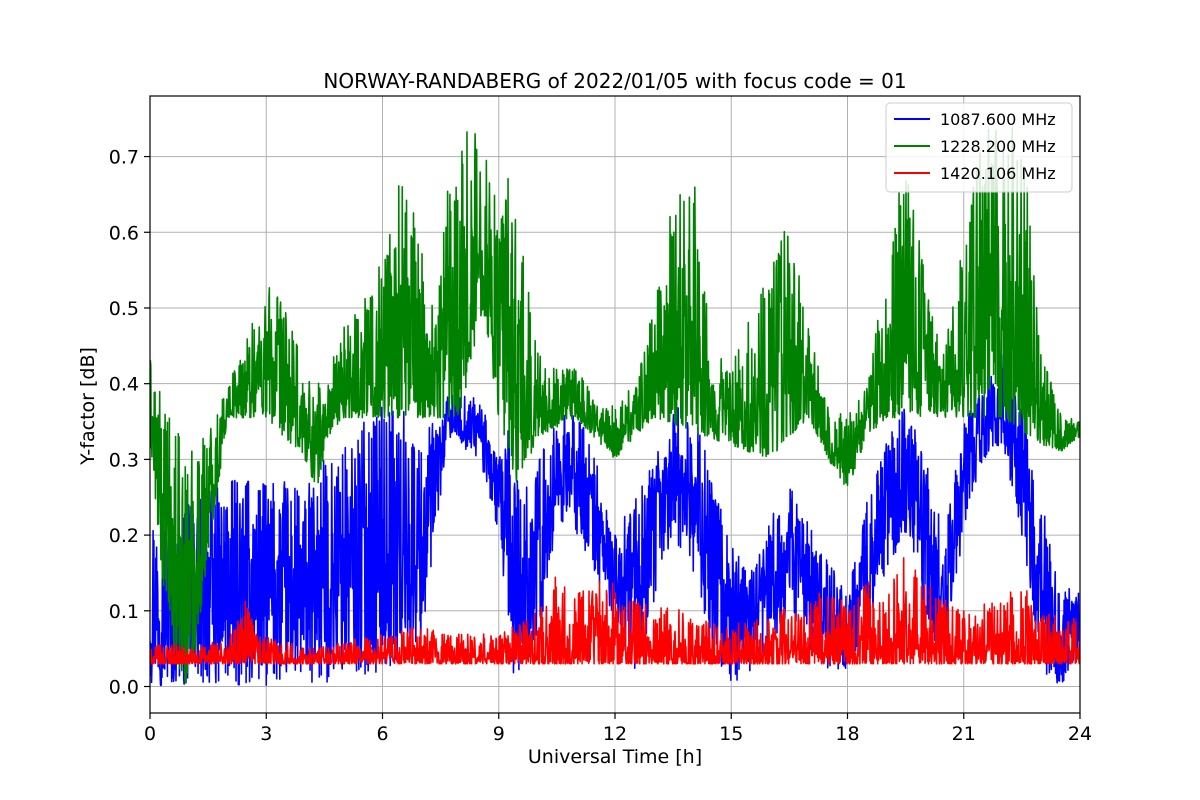  I want to click on x-tick-label: 6, so click(382, 734).